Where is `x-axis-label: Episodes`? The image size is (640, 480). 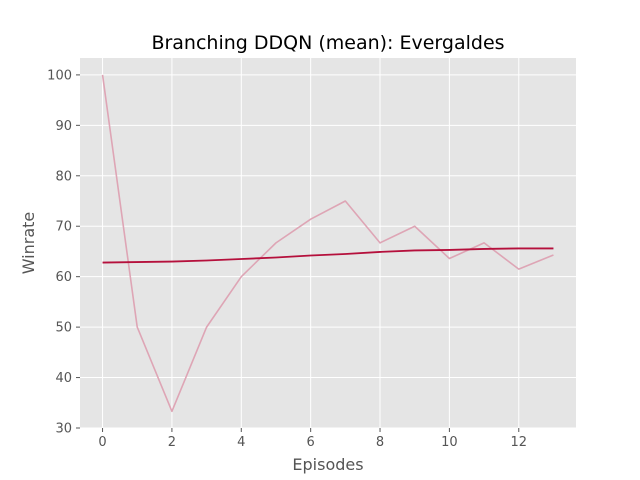
x-axis-label: Episodes is located at coordinates (327, 464).